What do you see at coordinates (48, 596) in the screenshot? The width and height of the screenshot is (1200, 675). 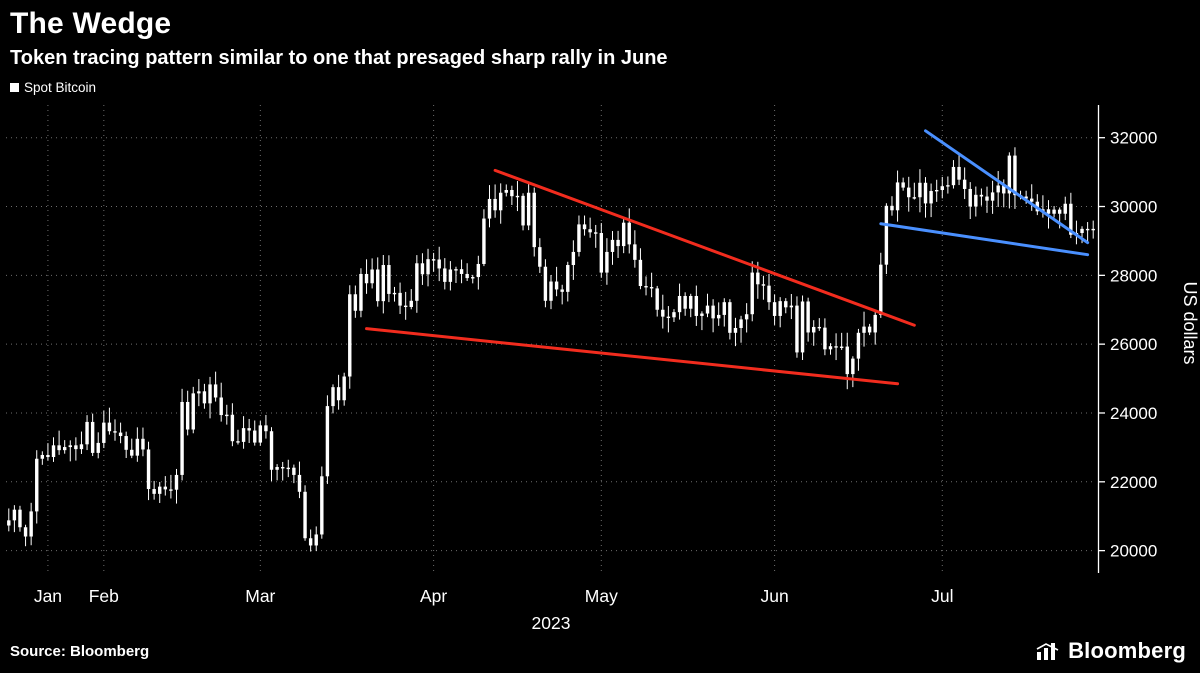 I see `x-tick-label: Jan` at bounding box center [48, 596].